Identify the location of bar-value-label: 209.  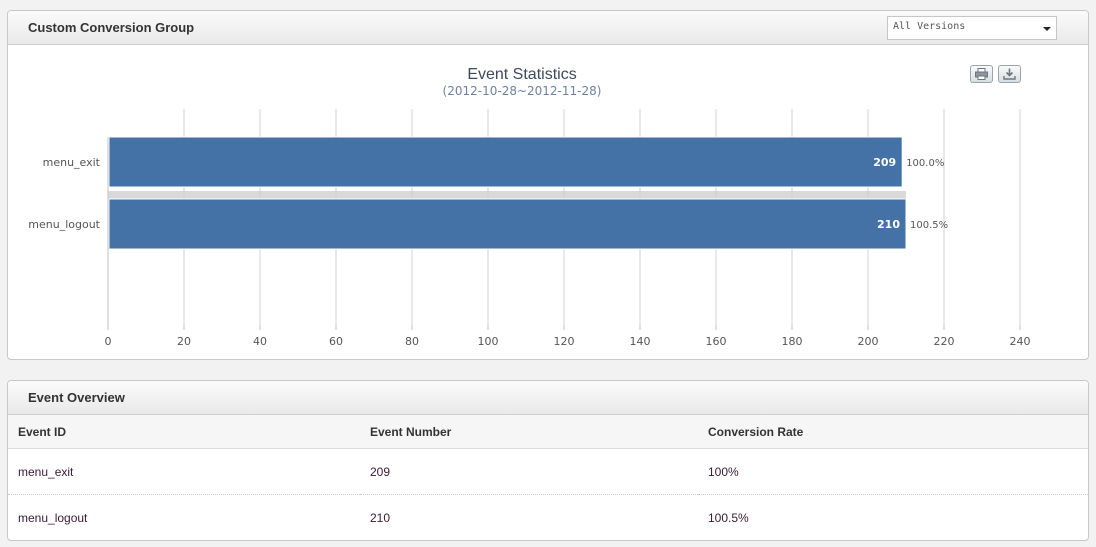
(884, 162).